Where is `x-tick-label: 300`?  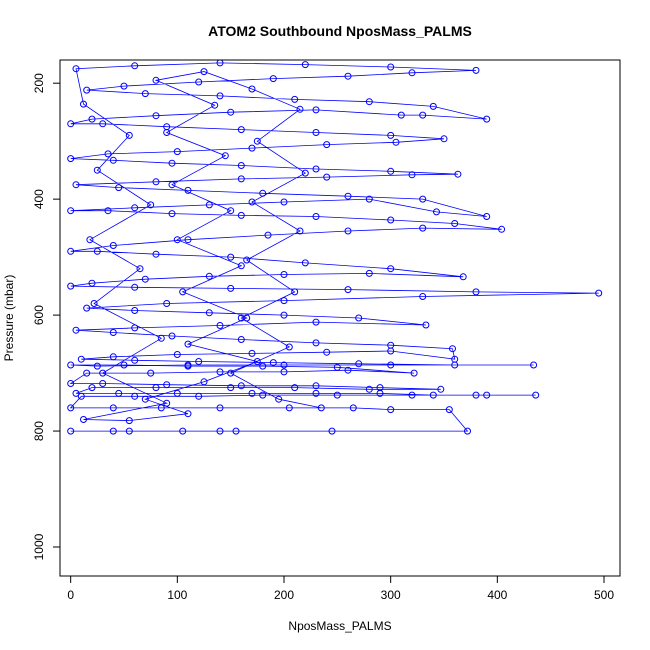 x-tick-label: 300 is located at coordinates (391, 595).